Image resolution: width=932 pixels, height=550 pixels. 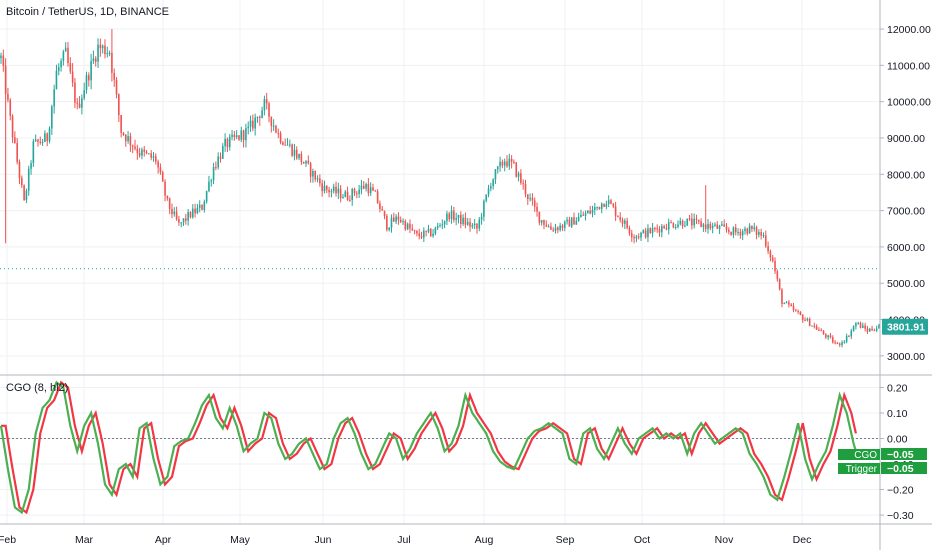 I want to click on ind-tick-label: −0.30, so click(x=900, y=516).